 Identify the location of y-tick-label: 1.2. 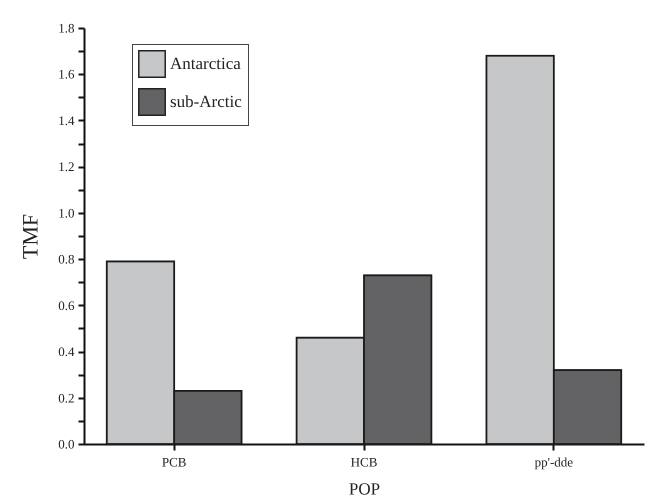
(66, 166).